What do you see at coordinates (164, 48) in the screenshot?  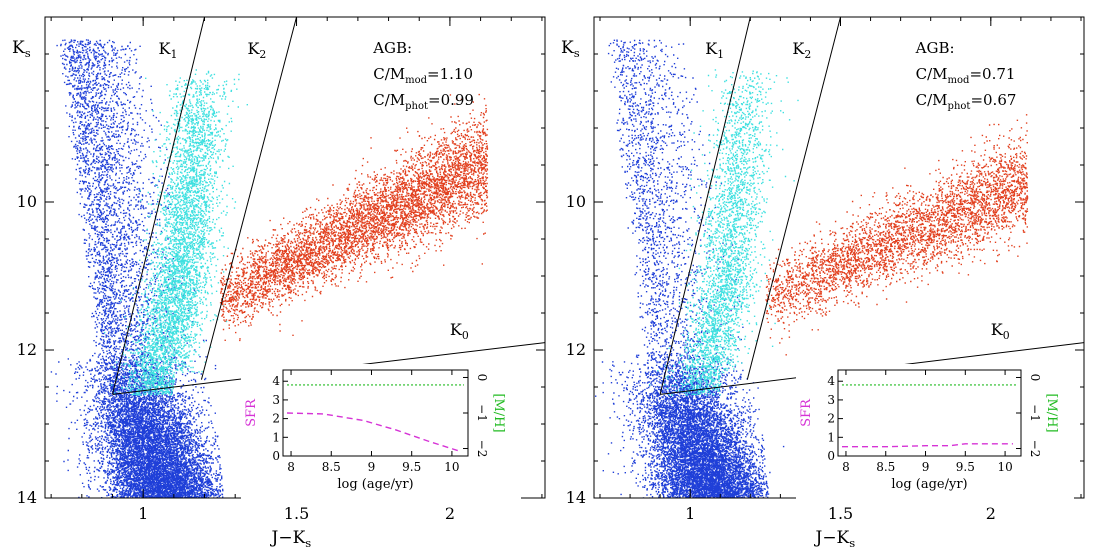 I see `k1-label-main: K` at bounding box center [164, 48].